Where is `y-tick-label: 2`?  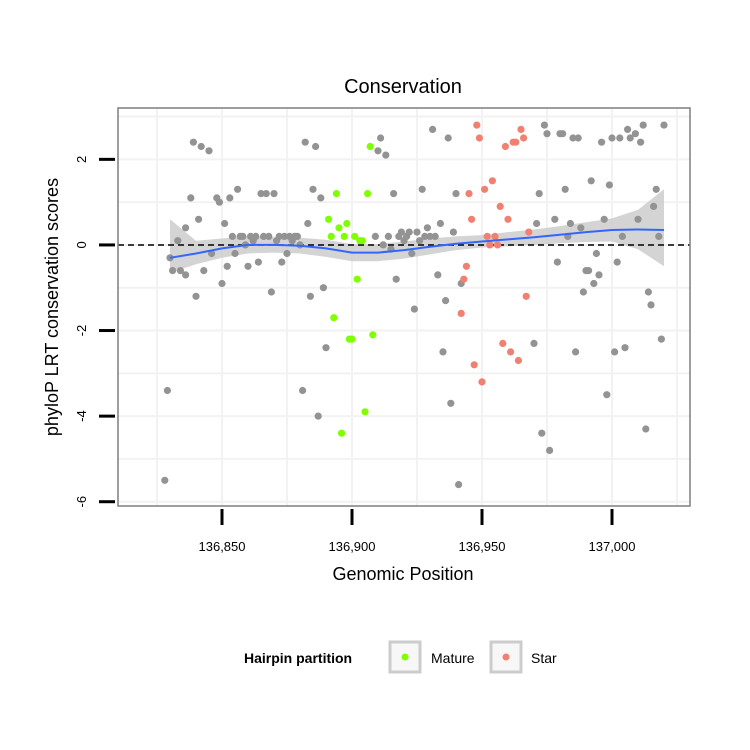 y-tick-label: 2 is located at coordinates (81, 159).